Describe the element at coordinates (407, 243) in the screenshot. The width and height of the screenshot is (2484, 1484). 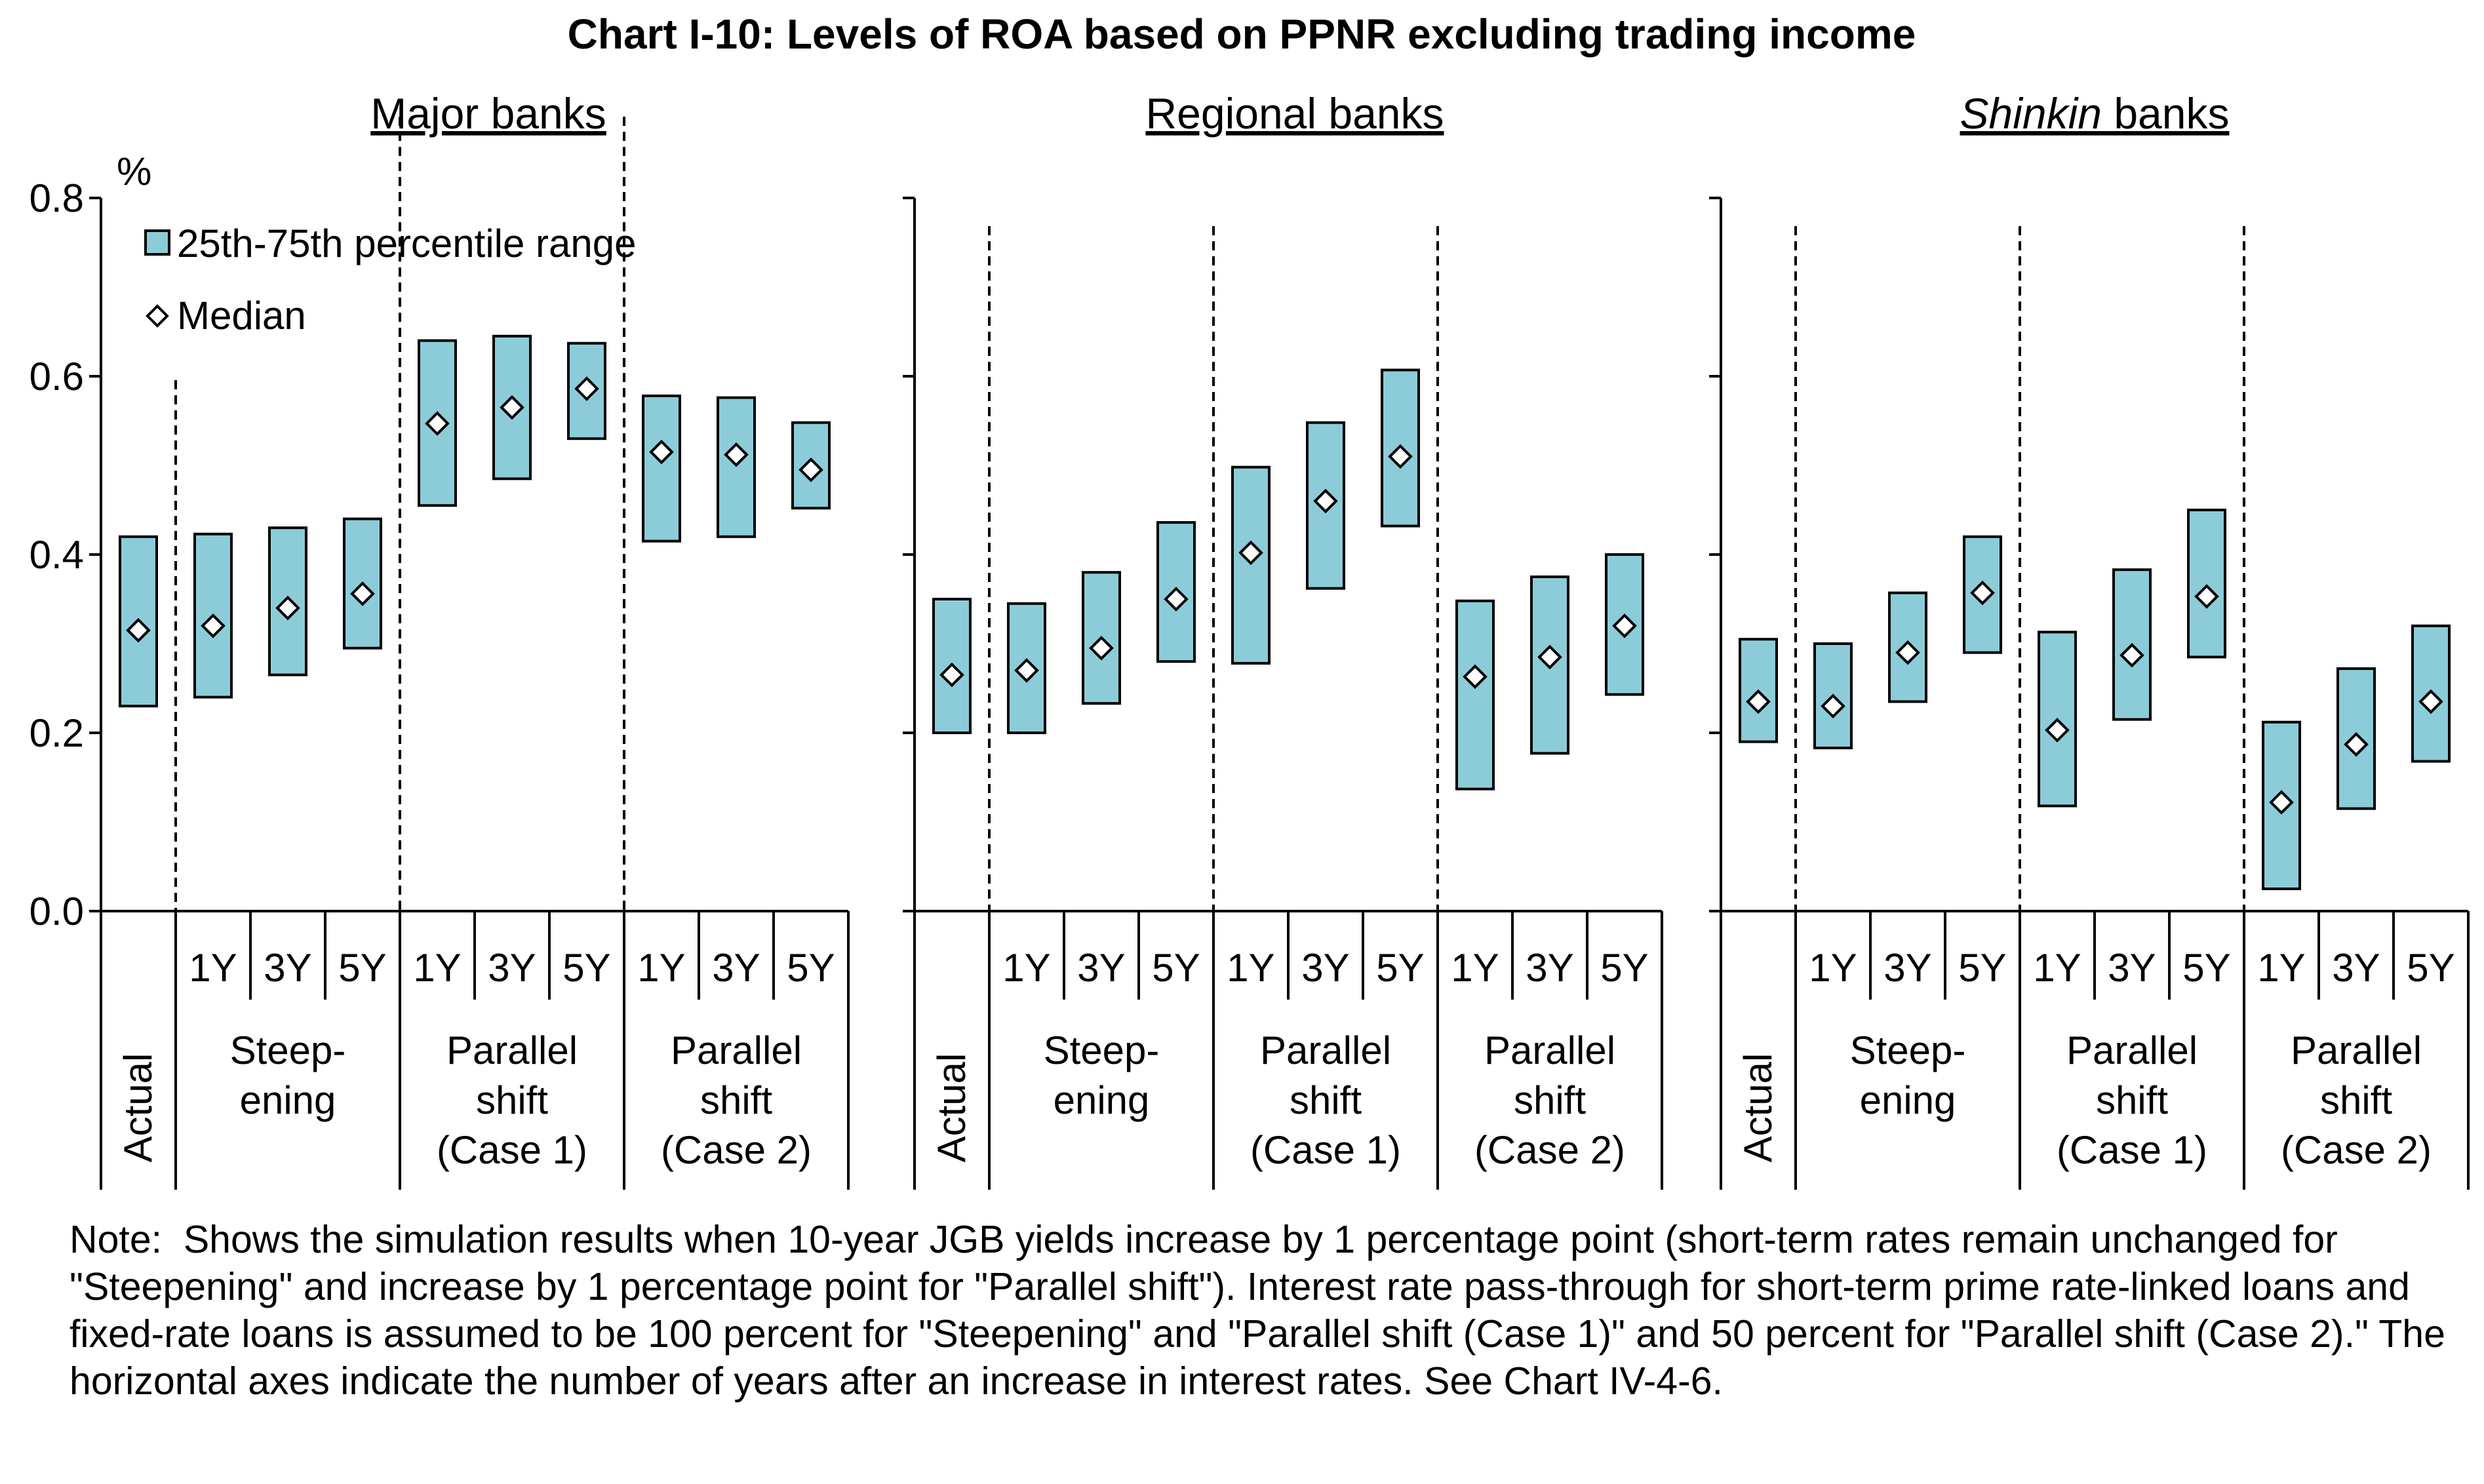
I see `legend-range-label: 25th-75th percentile range` at that location.